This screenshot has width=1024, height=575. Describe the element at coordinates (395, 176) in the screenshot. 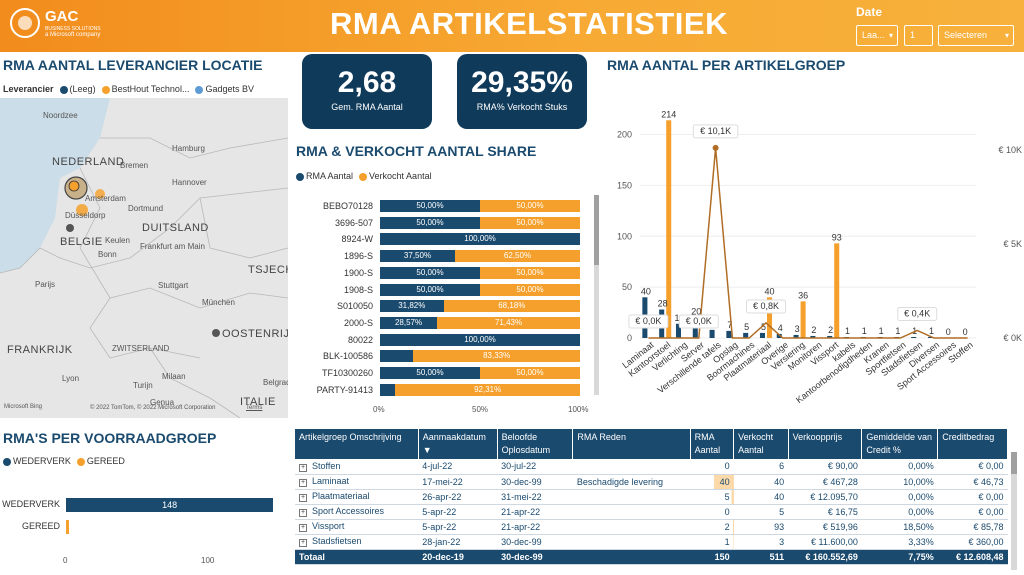

I see `share-legend-item: Verkocht Aantal` at that location.